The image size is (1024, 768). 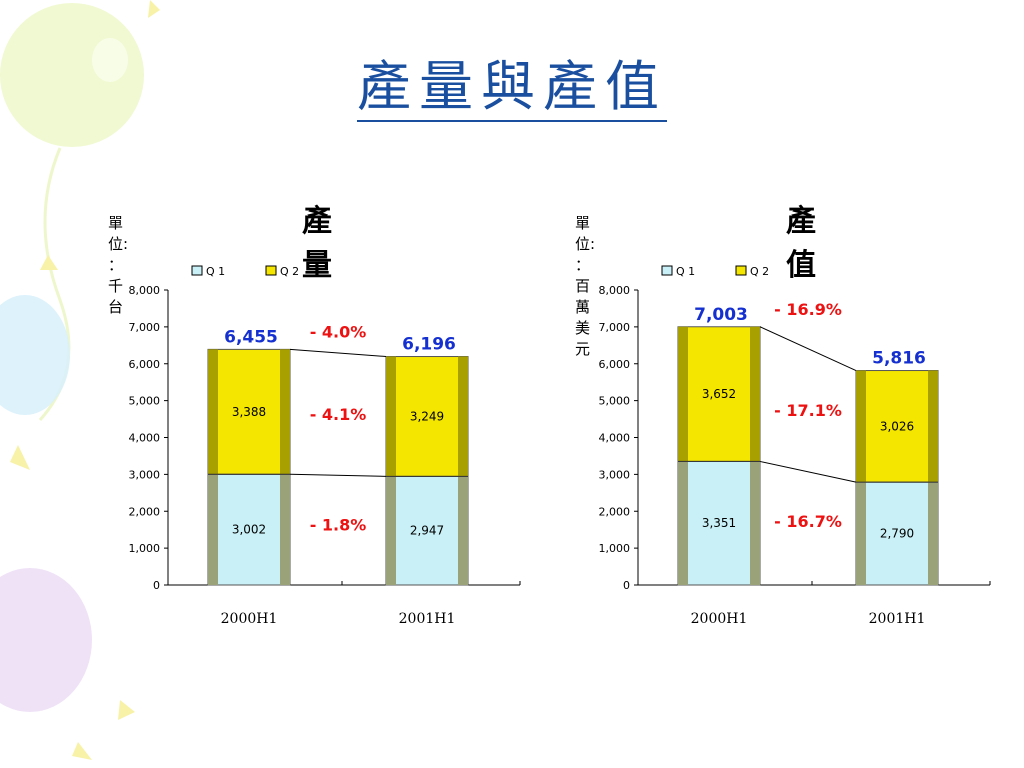 What do you see at coordinates (46, 640) in the screenshot?
I see `purple-balloon` at bounding box center [46, 640].